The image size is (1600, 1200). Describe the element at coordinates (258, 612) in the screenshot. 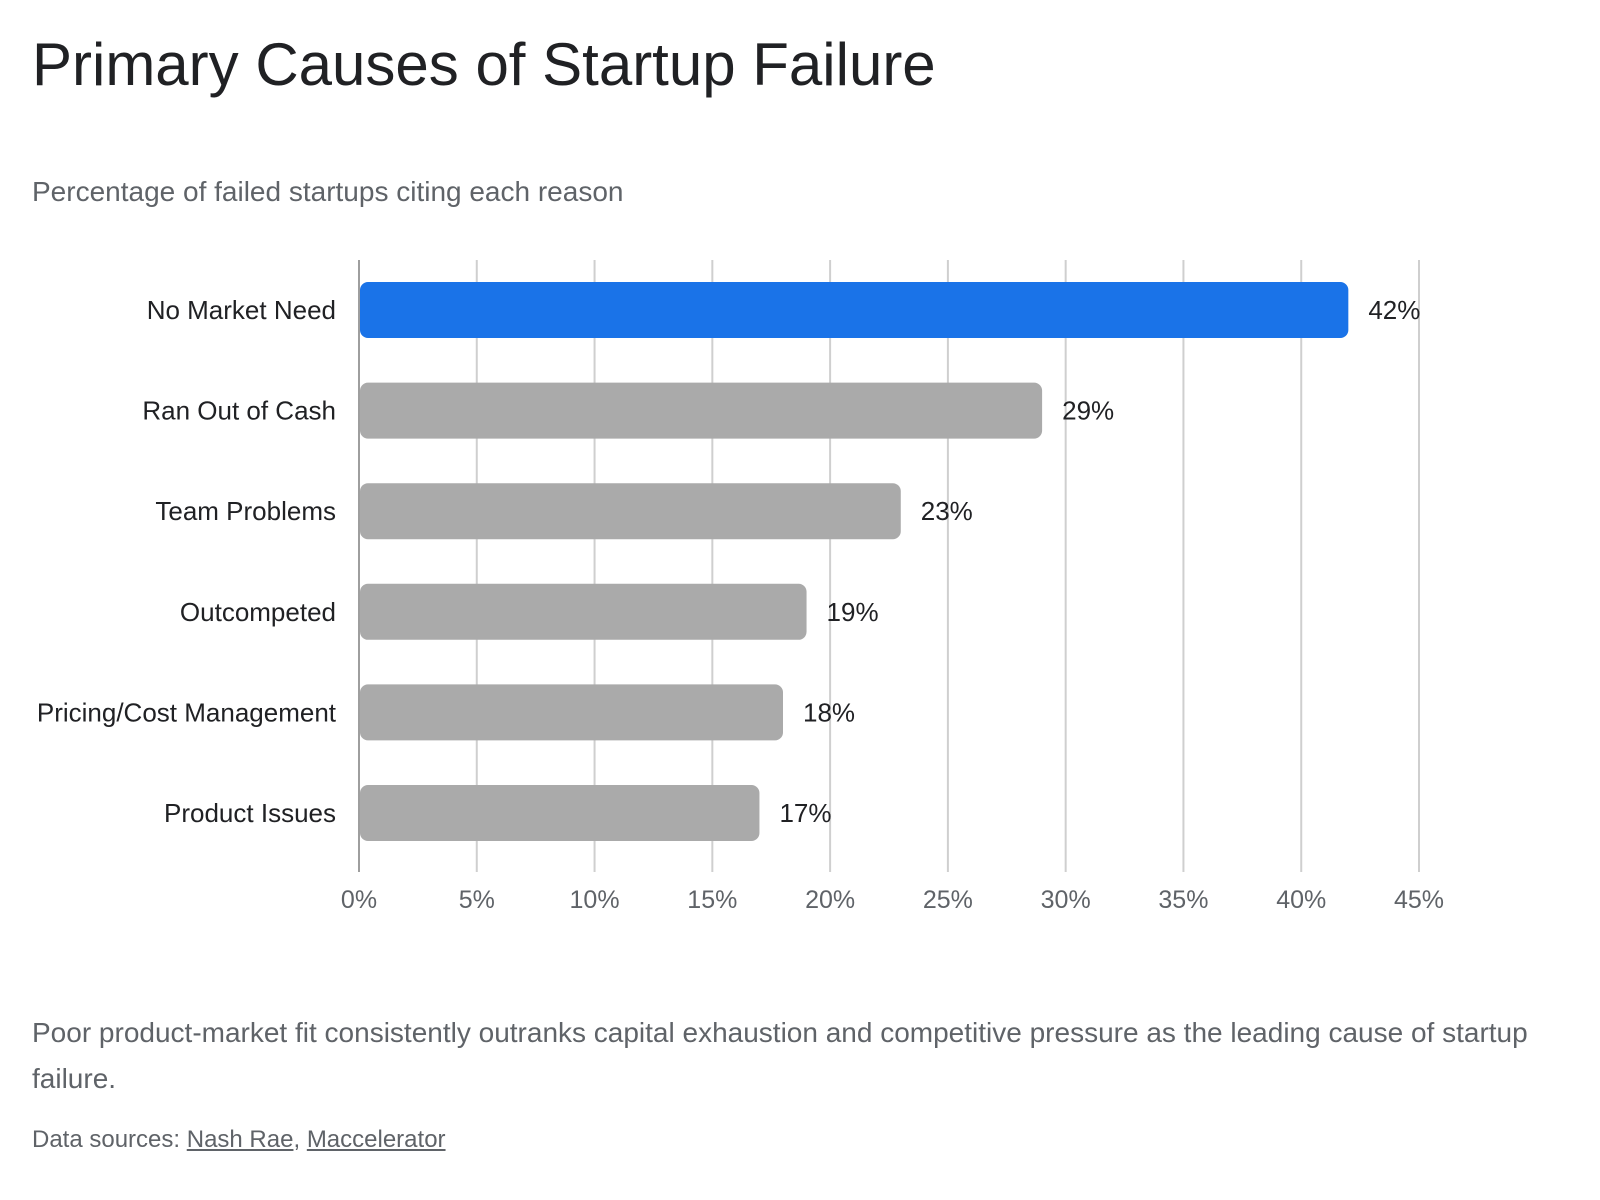

I see `category-label-outcompeted: Outcompeted` at that location.